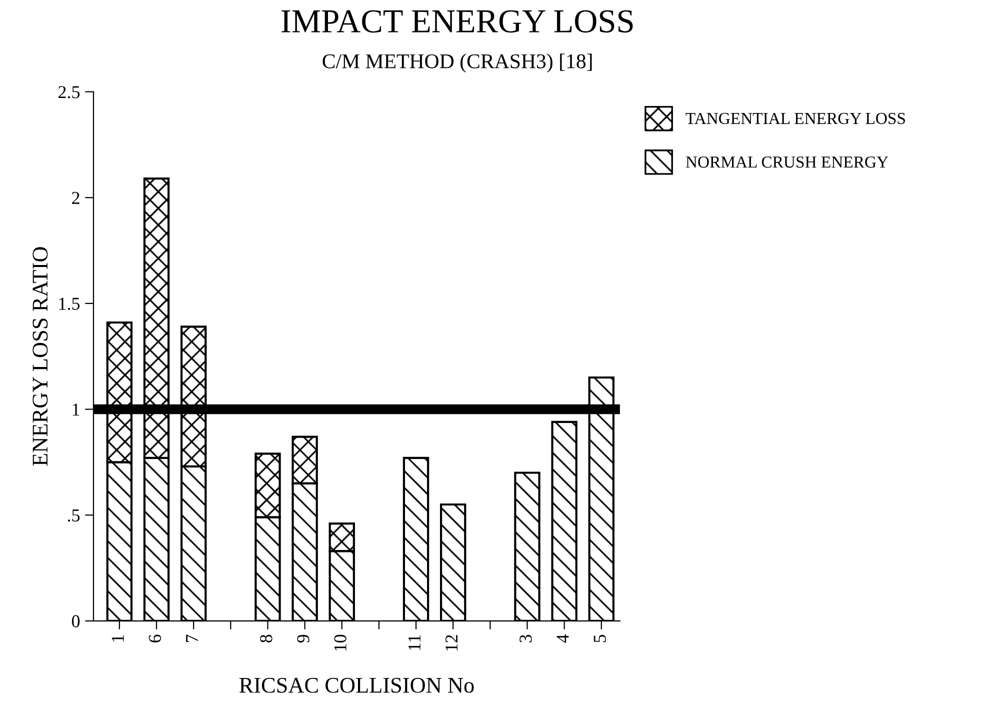 The height and width of the screenshot is (717, 984). I want to click on legend-label: TANGENTIAL ENERGY LOSS, so click(795, 118).